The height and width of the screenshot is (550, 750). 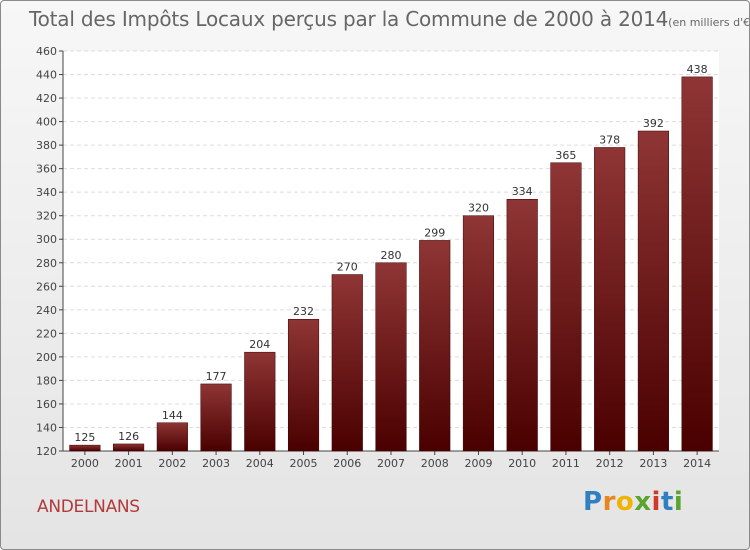 What do you see at coordinates (129, 463) in the screenshot?
I see `x-tick-label: 2001` at bounding box center [129, 463].